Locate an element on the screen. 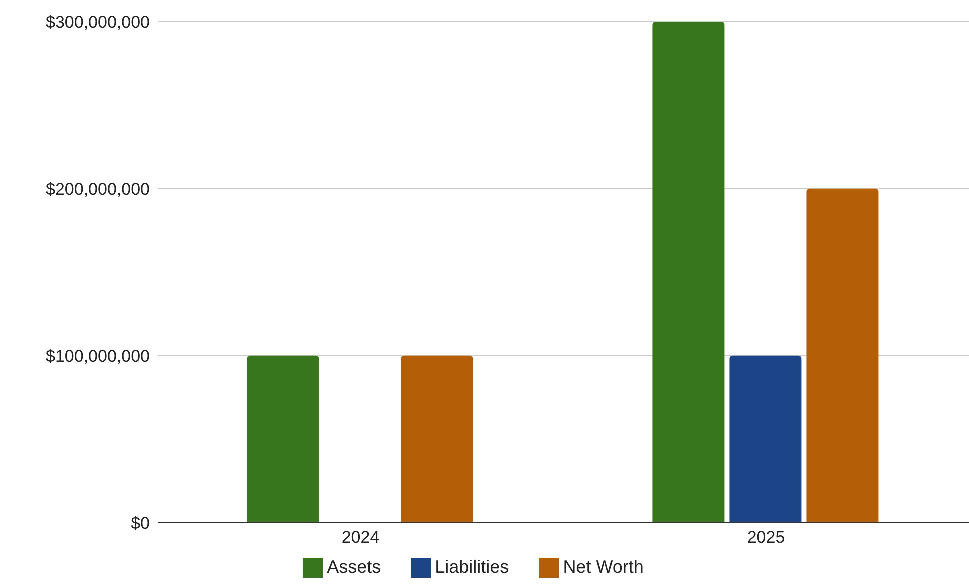  y-tick-label: $100,000,000 is located at coordinates (98, 356).